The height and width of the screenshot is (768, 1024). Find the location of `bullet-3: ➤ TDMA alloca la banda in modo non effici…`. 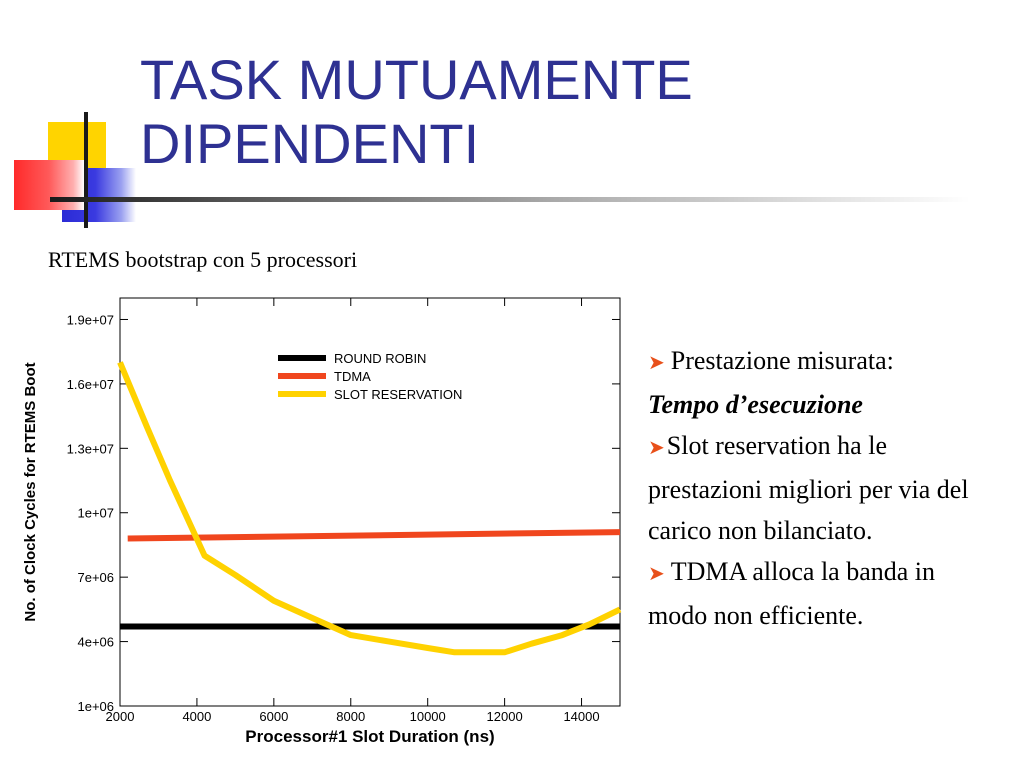

bullet-3: ➤ TDMA alloca la banda in modo non effici… is located at coordinates (818, 593).